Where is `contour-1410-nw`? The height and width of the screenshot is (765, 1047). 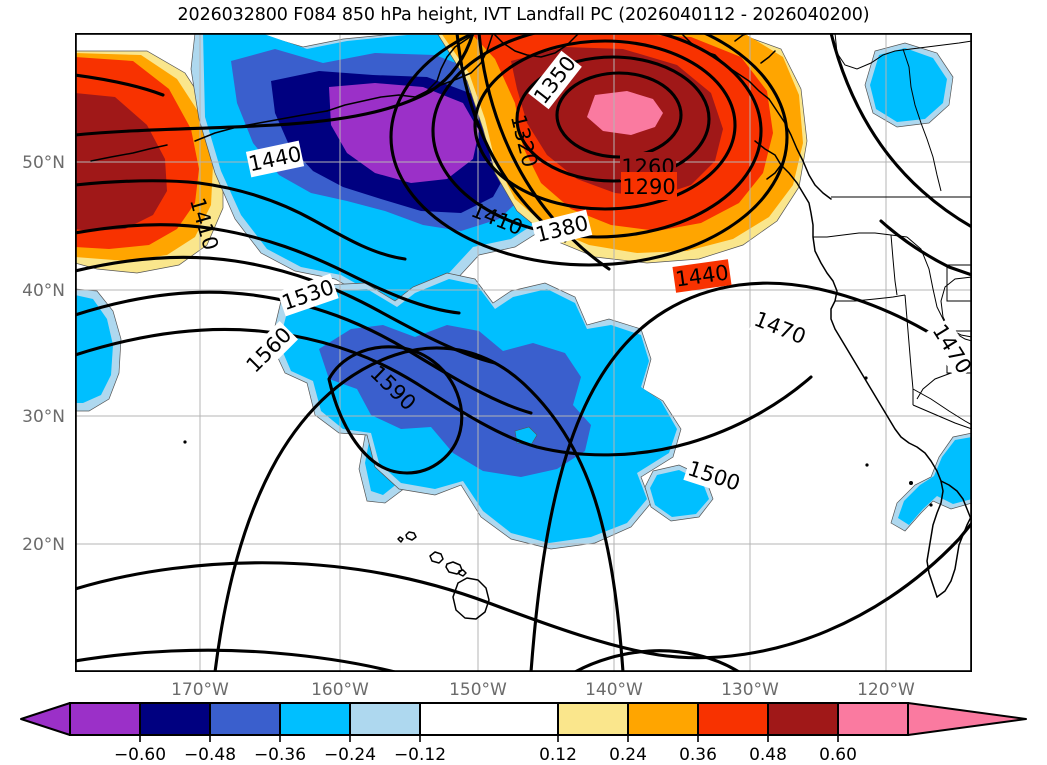
contour-1410-nw is located at coordinates (241, 220).